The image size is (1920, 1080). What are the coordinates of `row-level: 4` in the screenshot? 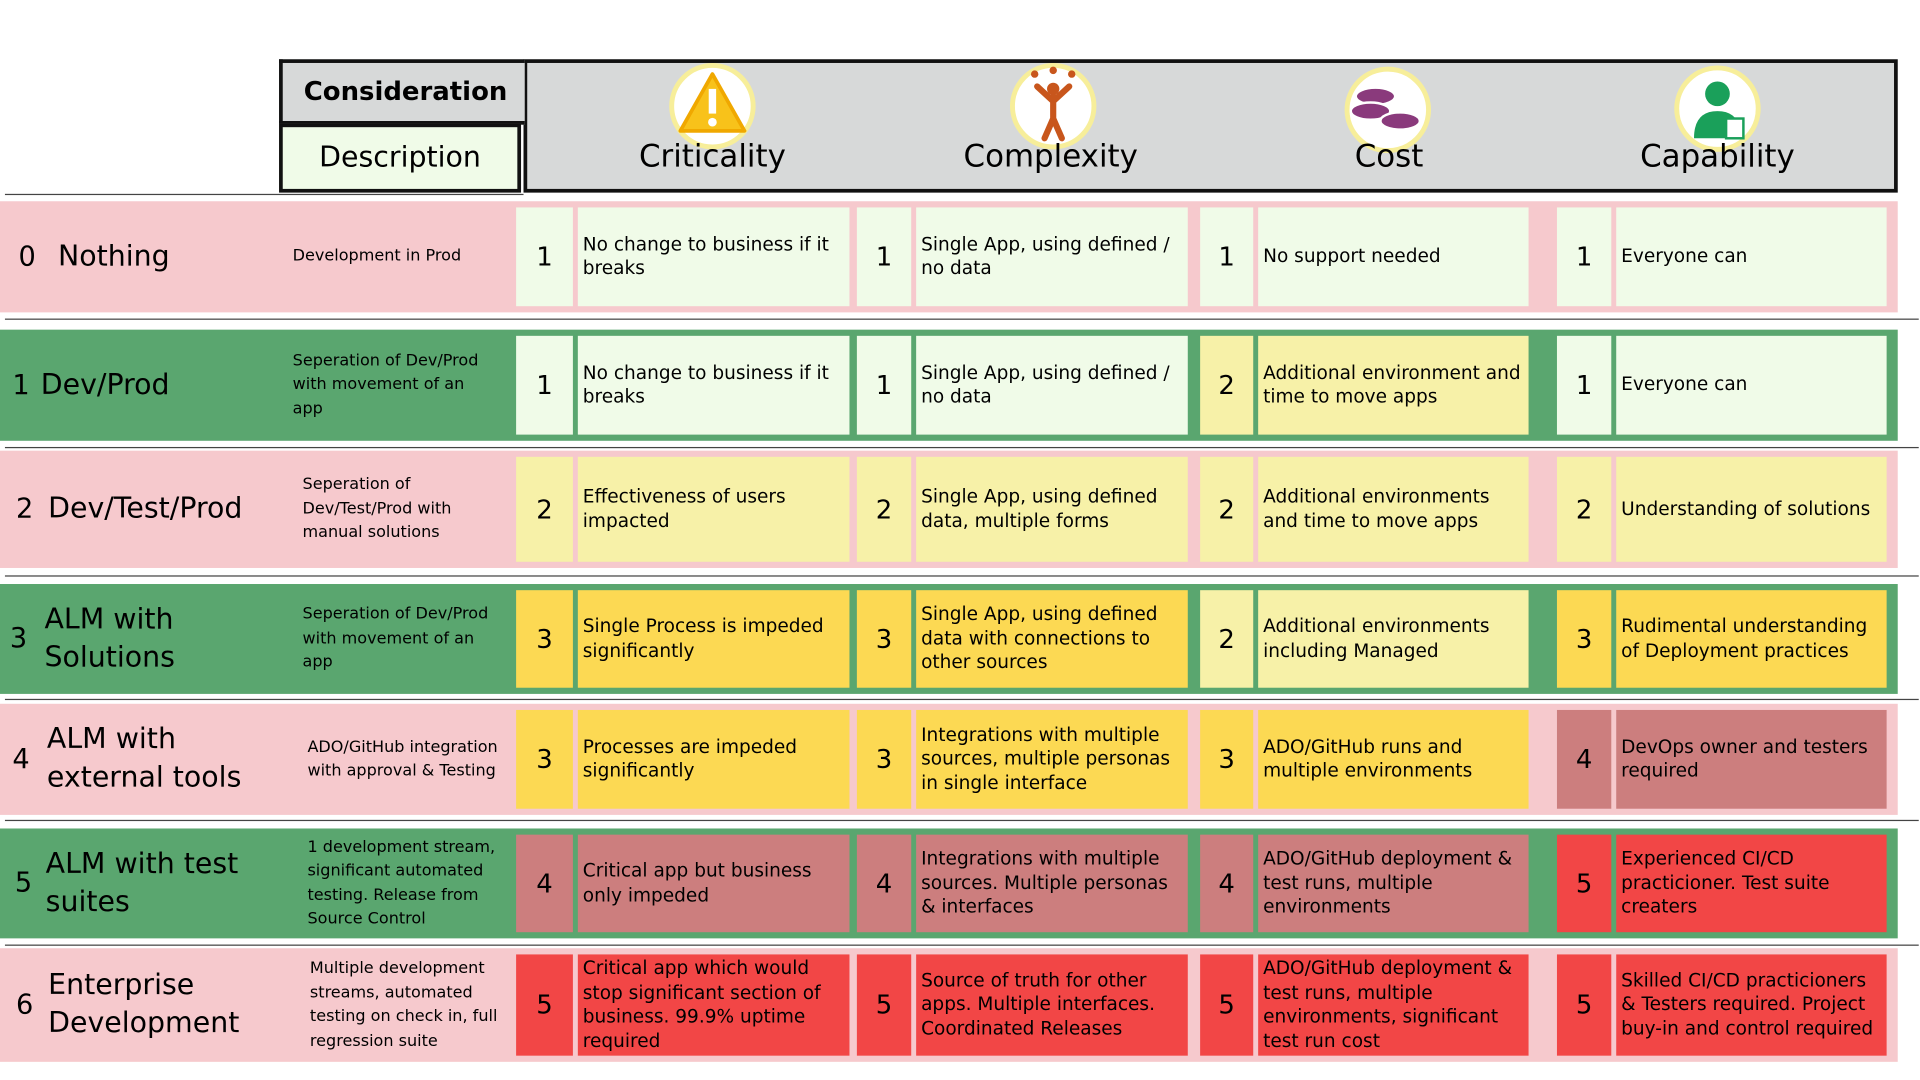 It's located at (21, 759).